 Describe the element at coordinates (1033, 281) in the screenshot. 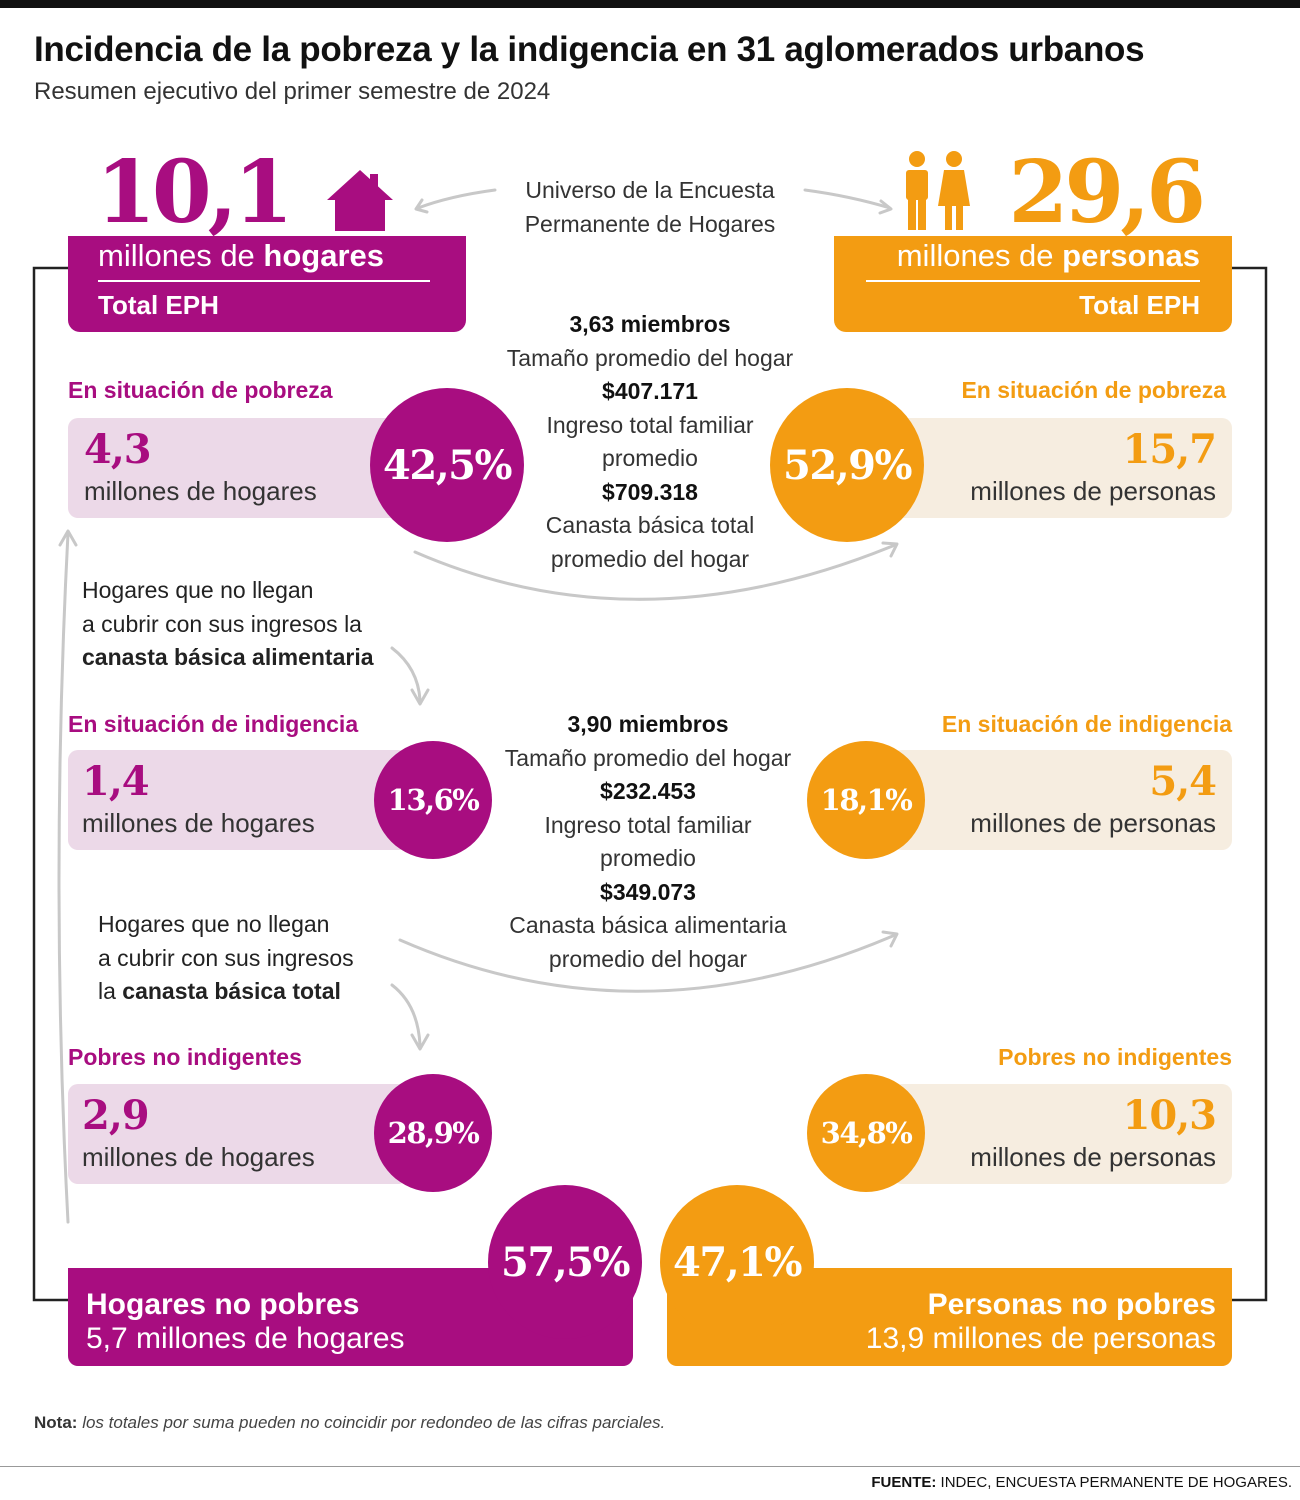

I see `total-personas-rule` at that location.